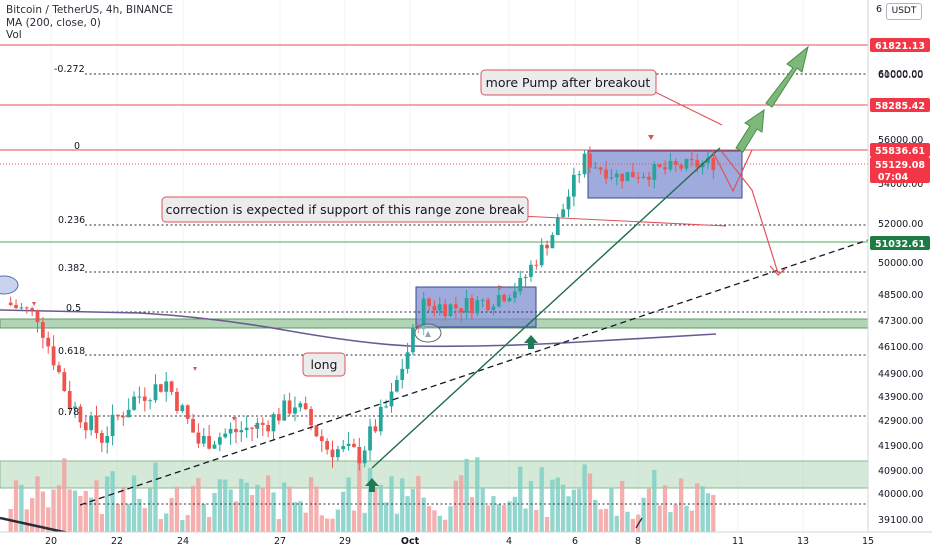 This screenshot has width=932, height=550. What do you see at coordinates (568, 82) in the screenshot?
I see `callout-pump: more Pump after breakout` at bounding box center [568, 82].